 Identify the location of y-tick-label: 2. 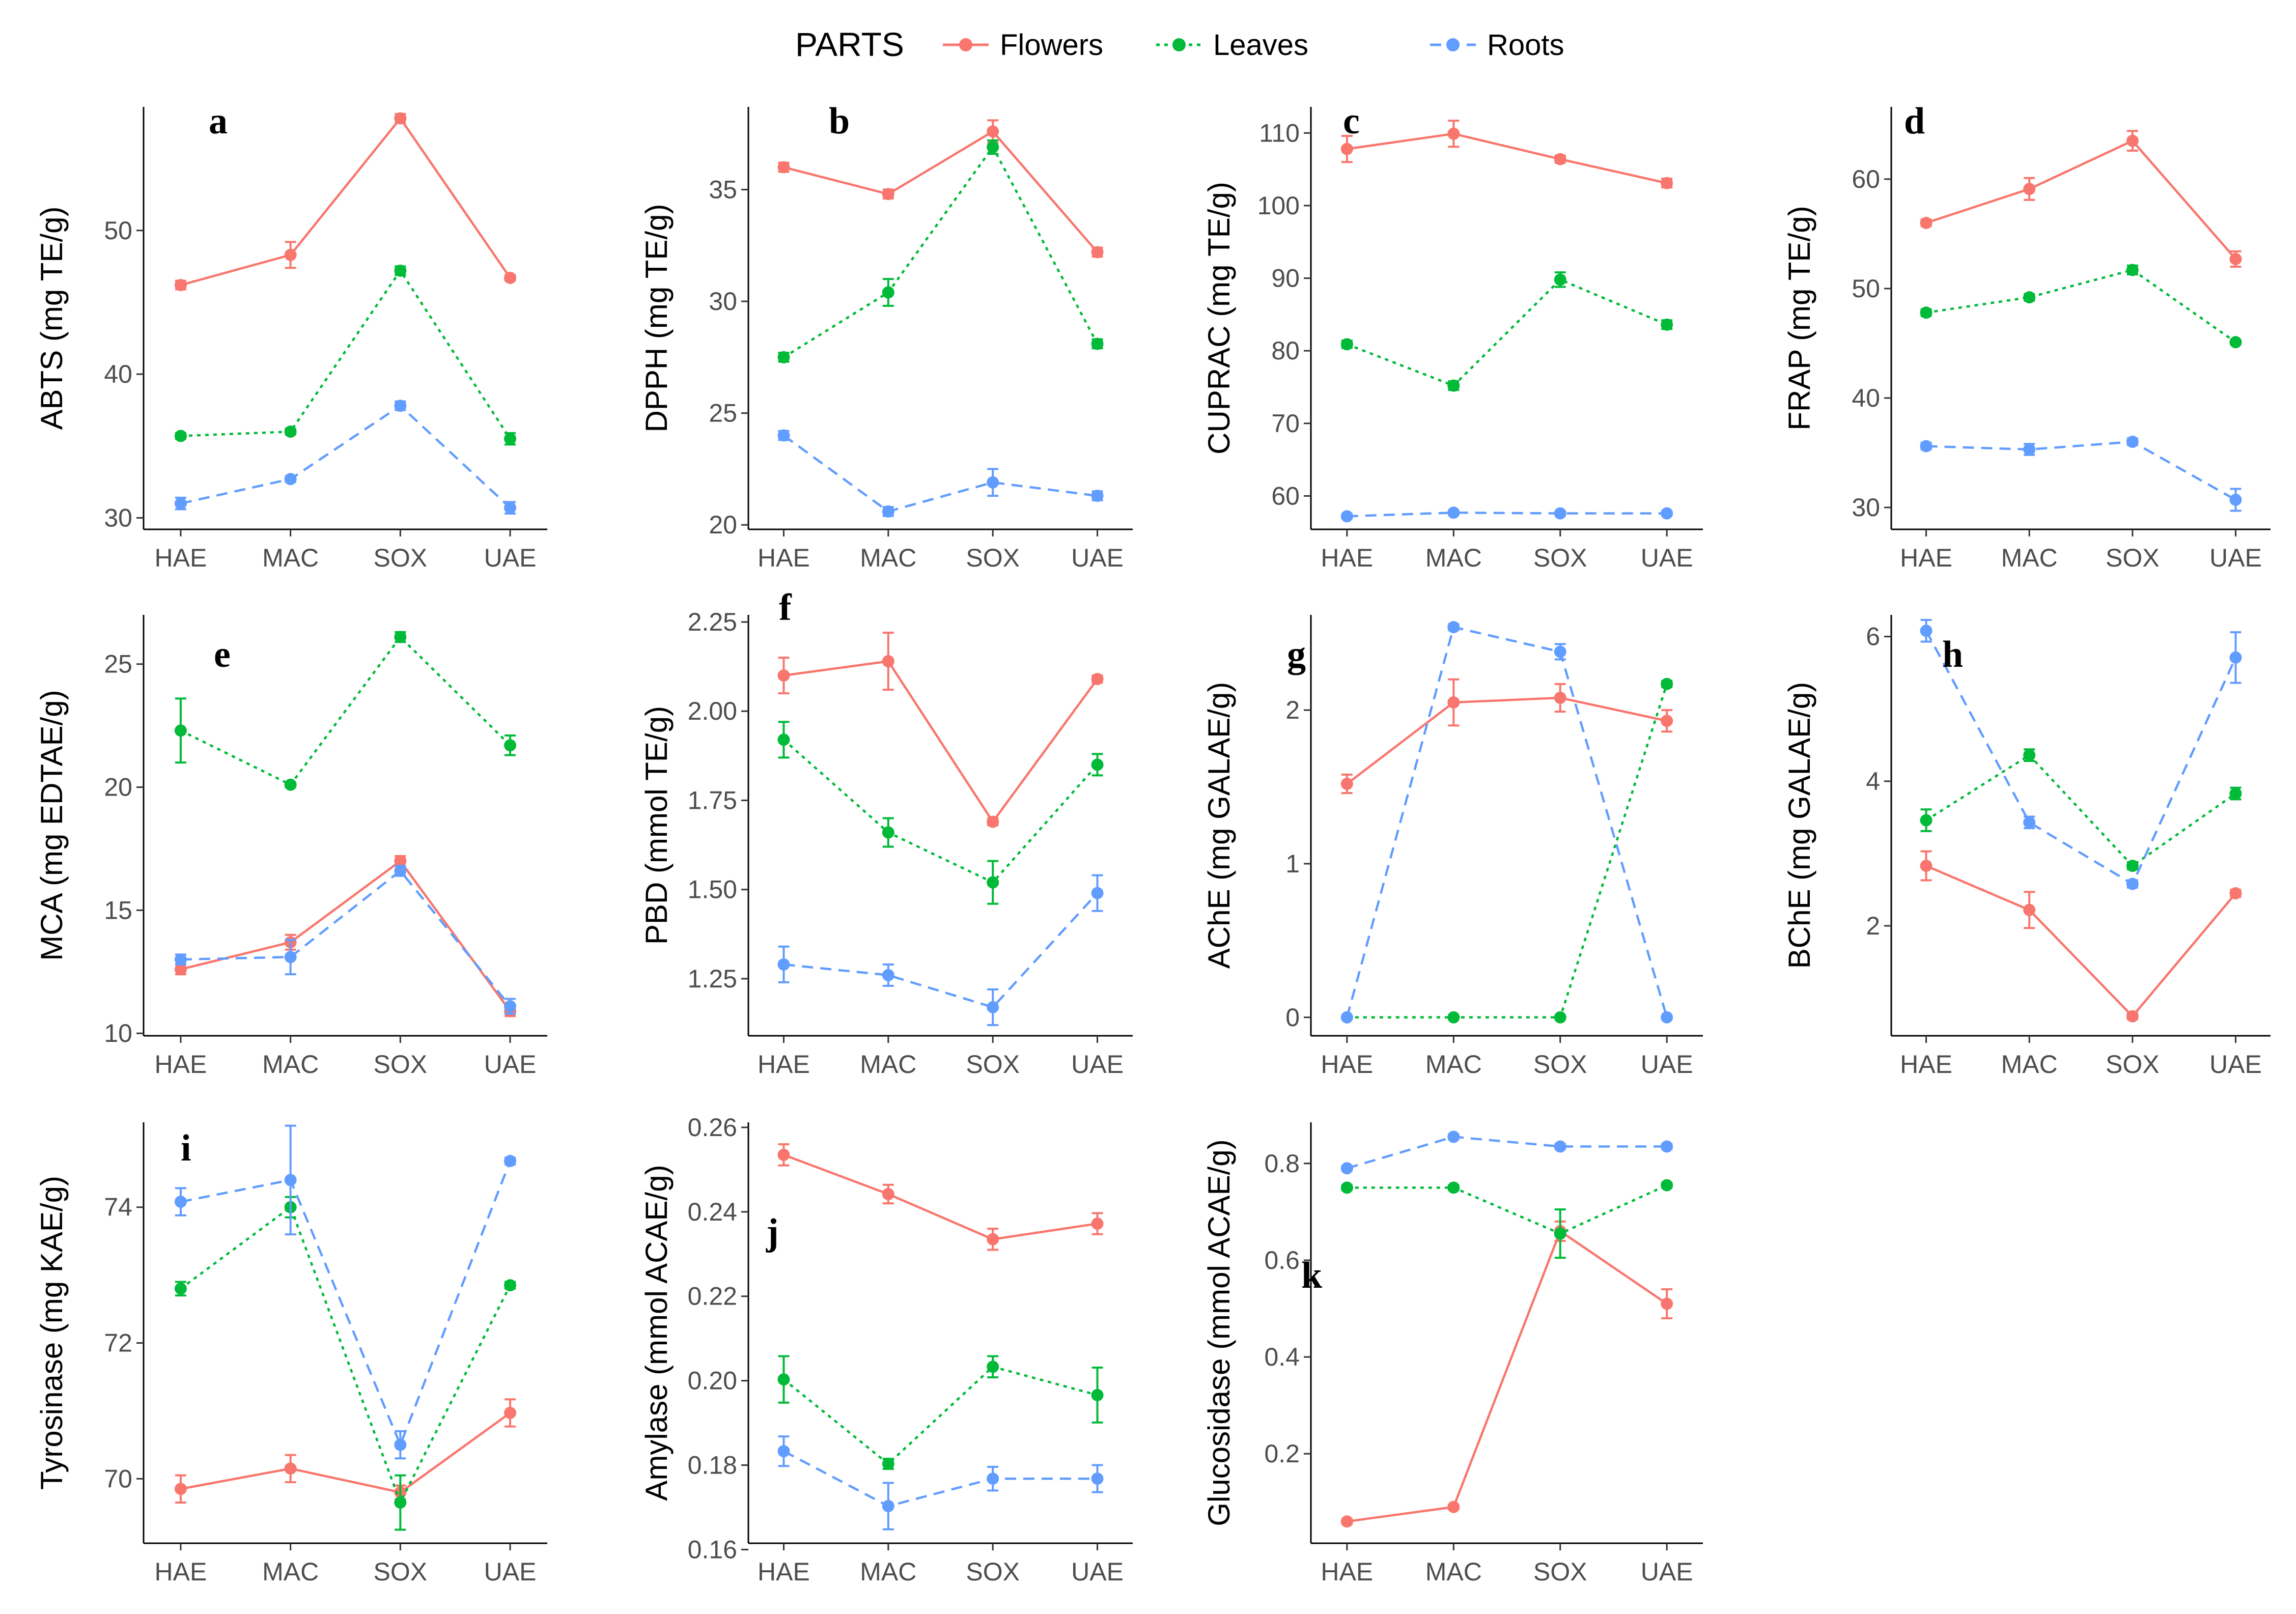
(1292, 710).